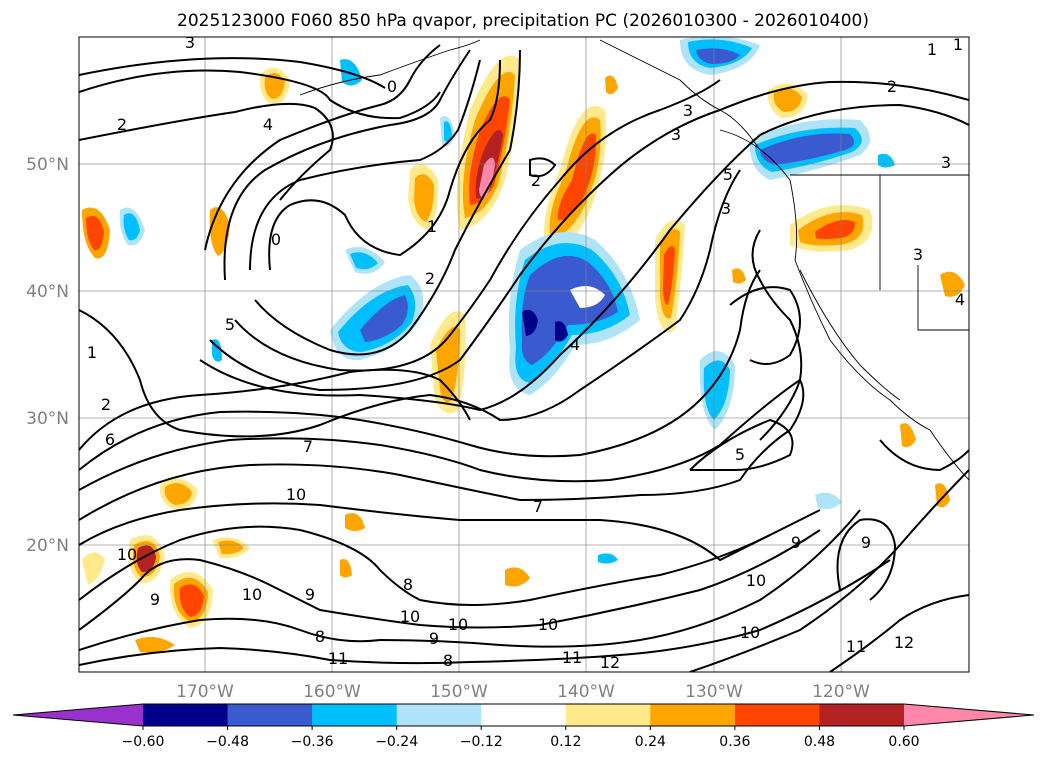 The width and height of the screenshot is (1047, 765). What do you see at coordinates (396, 742) in the screenshot?
I see `colorbar-tick-label: −0.24` at bounding box center [396, 742].